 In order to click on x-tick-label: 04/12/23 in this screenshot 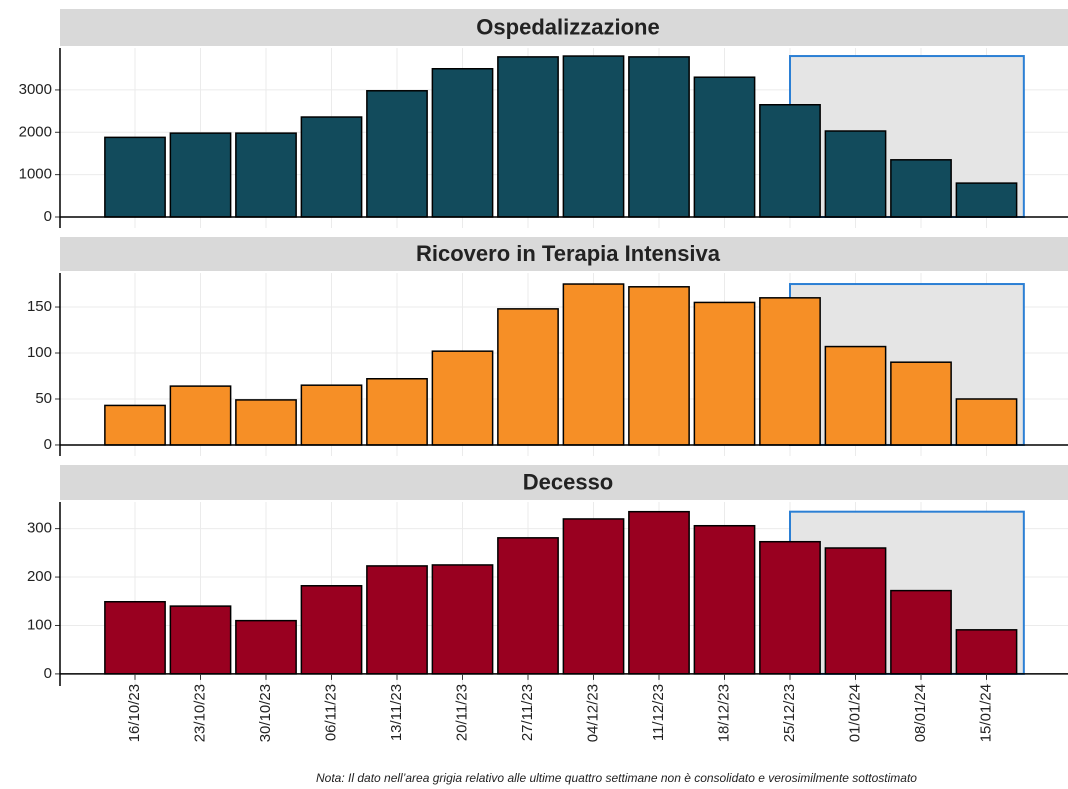, I will do `click(592, 713)`.